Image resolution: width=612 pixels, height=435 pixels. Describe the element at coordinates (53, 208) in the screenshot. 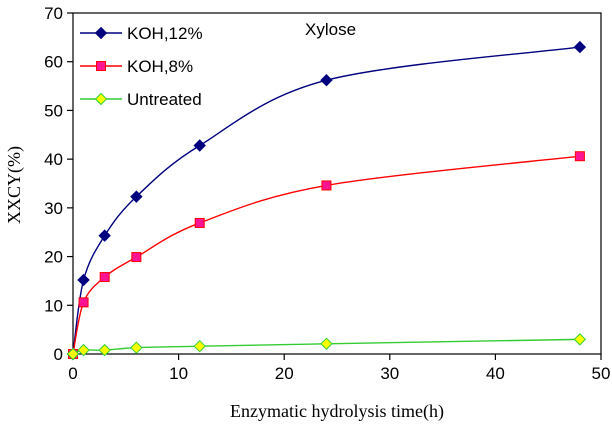

I see `y-tick-label: 30` at that location.